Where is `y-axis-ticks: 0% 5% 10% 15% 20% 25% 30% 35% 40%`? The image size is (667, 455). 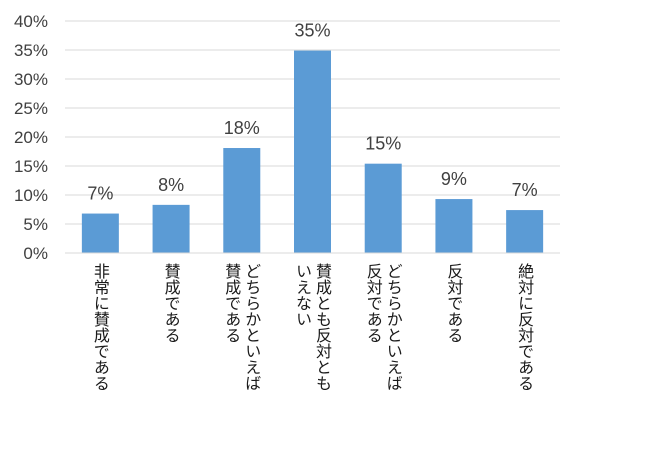 y-axis-ticks: 0% 5% 10% 15% 20% 25% 30% 35% 40% is located at coordinates (31, 137).